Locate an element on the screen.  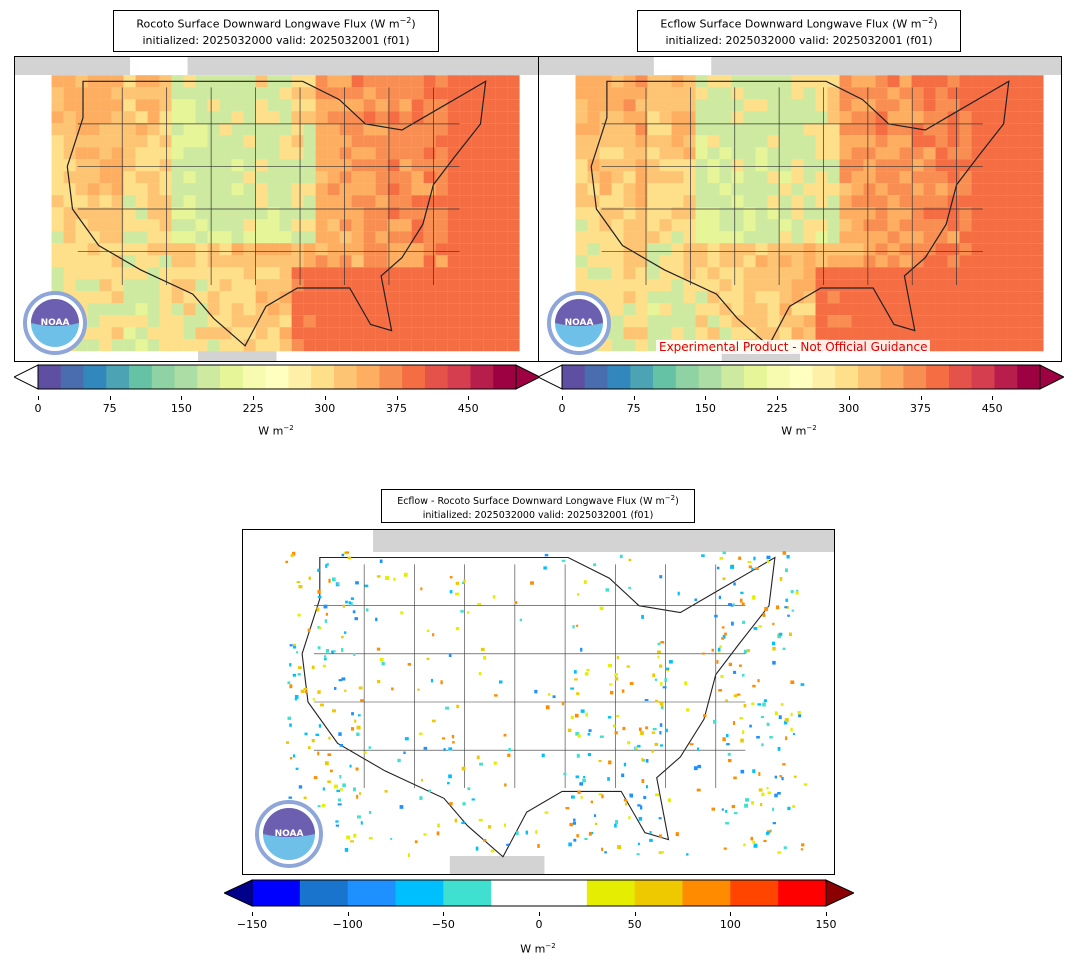
diff-colorbar is located at coordinates (539, 893).